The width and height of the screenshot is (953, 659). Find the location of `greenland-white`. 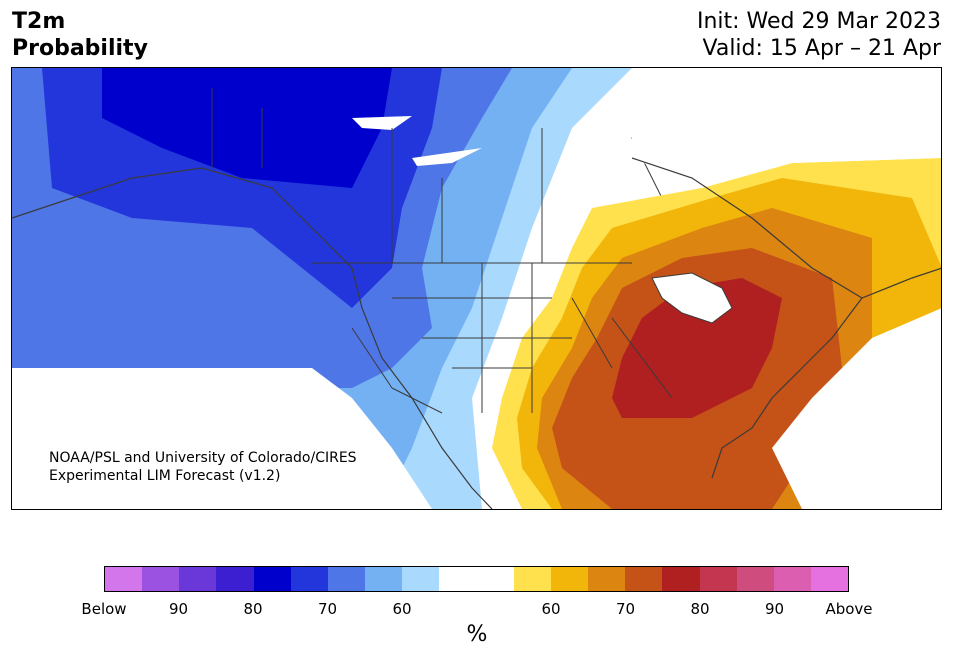

greenland-white is located at coordinates (786, 128).